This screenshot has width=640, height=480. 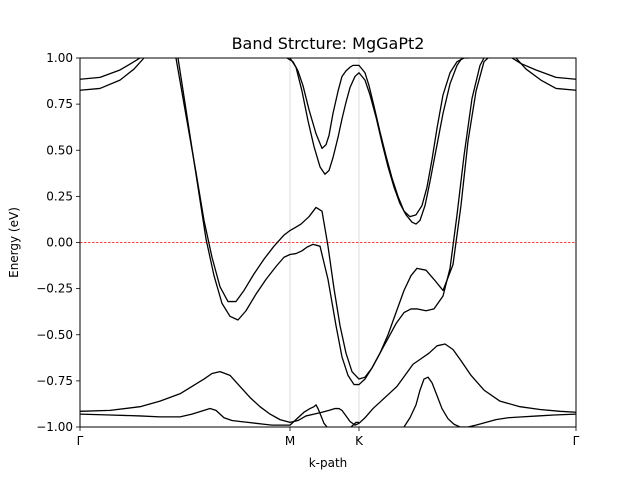 I want to click on x-tick-label-0: Γ, so click(x=80, y=441).